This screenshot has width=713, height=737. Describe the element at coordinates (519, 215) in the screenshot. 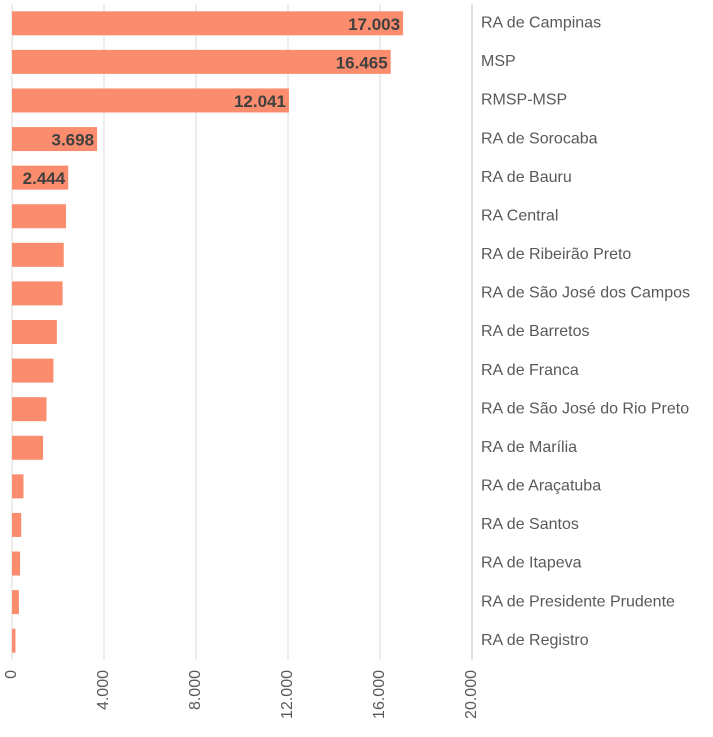

I see `category-label: RA Central` at that location.